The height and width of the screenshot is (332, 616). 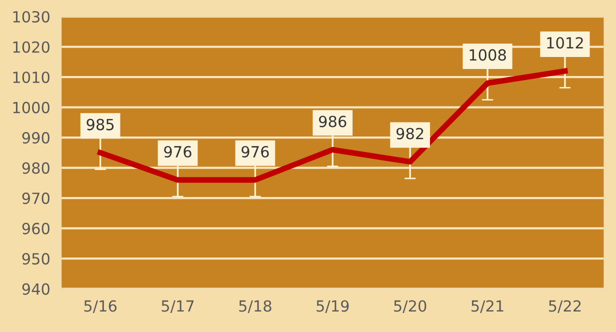 What do you see at coordinates (100, 124) in the screenshot?
I see `data-label: 985` at bounding box center [100, 124].